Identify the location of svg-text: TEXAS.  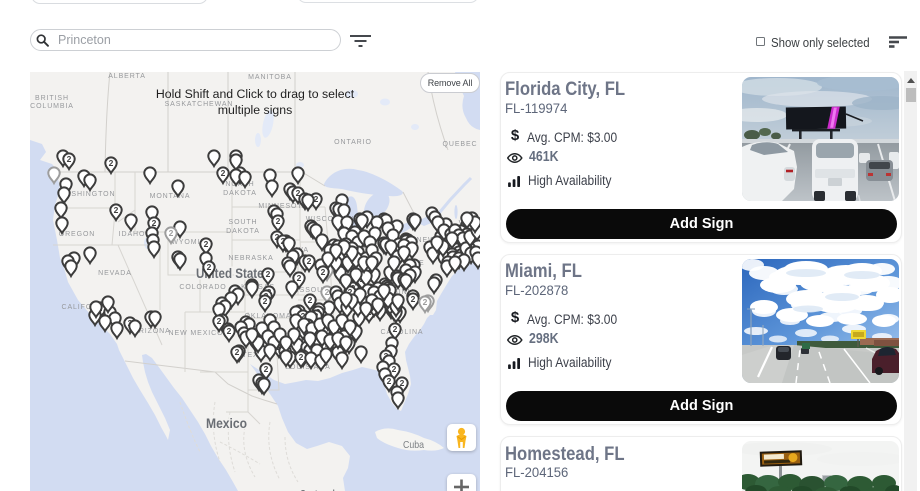
(255, 355).